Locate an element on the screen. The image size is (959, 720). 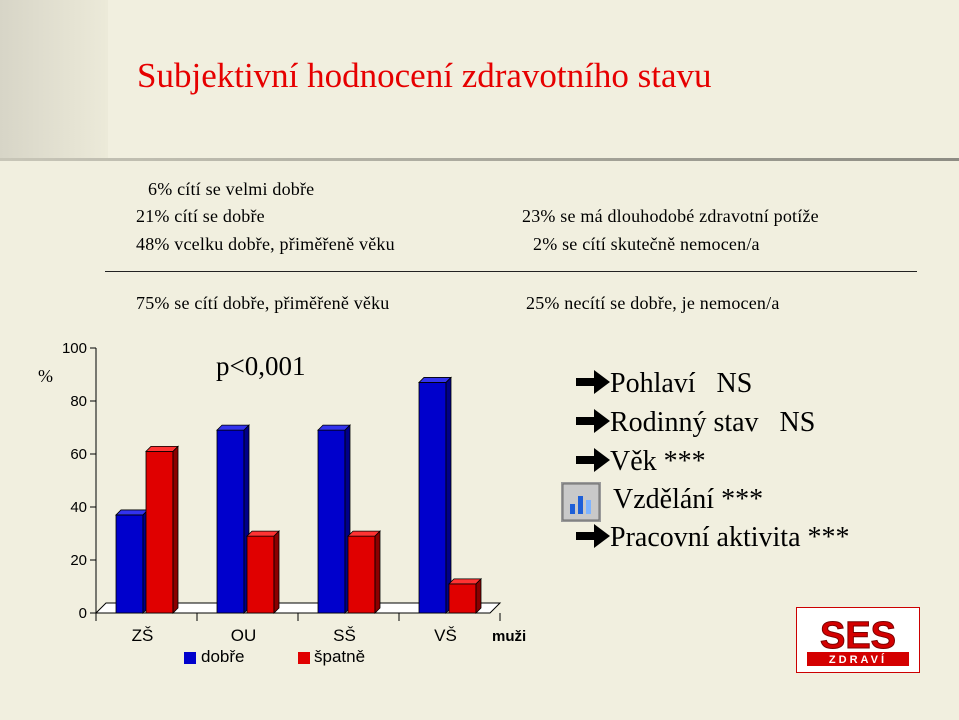
legend-label-dobre: dobře is located at coordinates (223, 656).